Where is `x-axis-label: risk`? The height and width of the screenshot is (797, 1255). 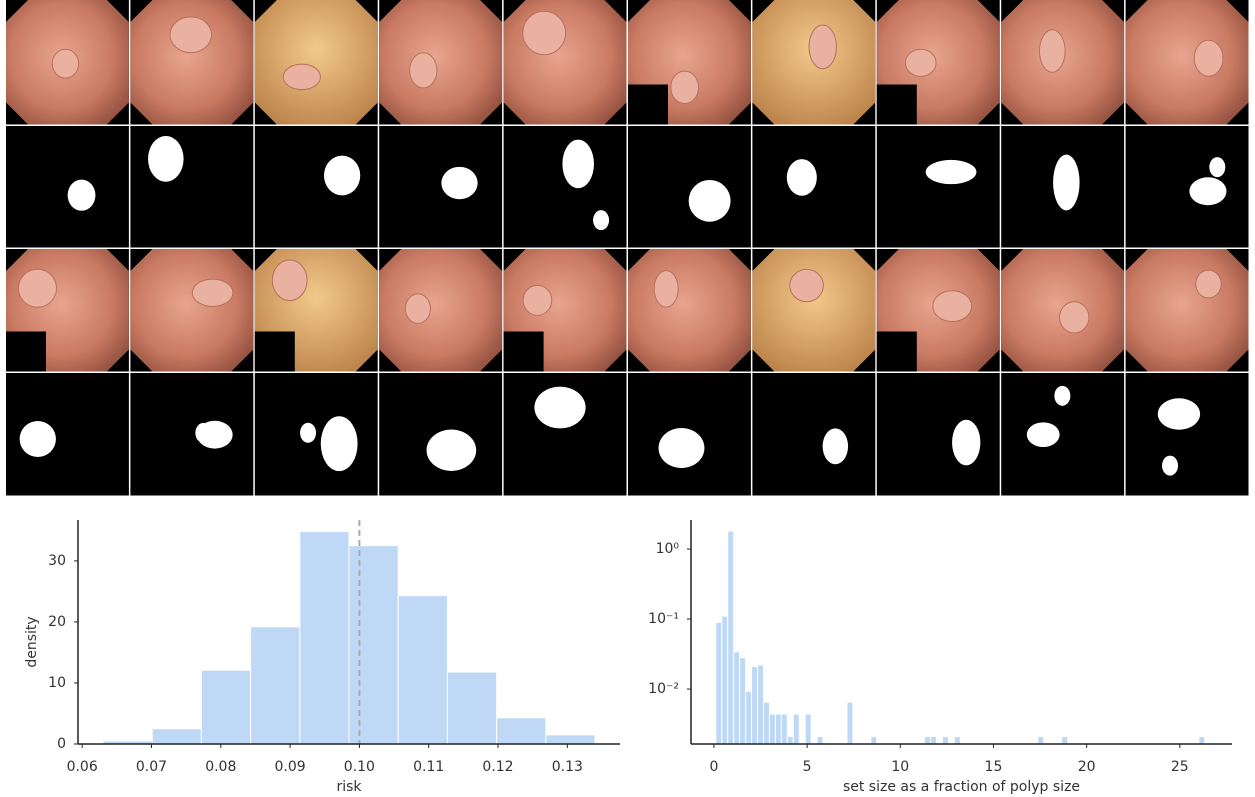
x-axis-label: risk is located at coordinates (349, 787).